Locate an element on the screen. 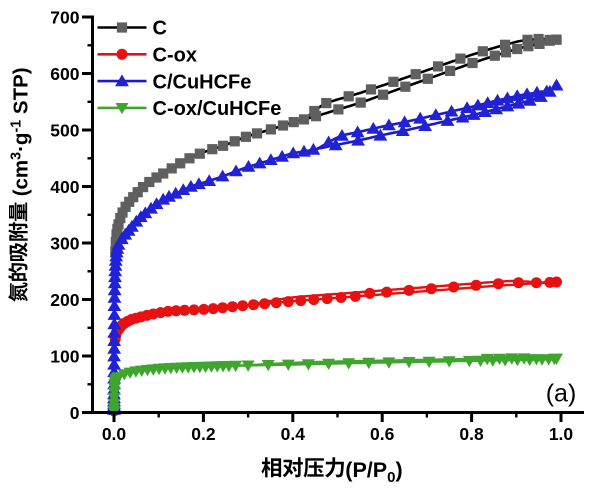 The image size is (600, 490). svg-text: C-ox/CuHCFe is located at coordinates (217, 109).